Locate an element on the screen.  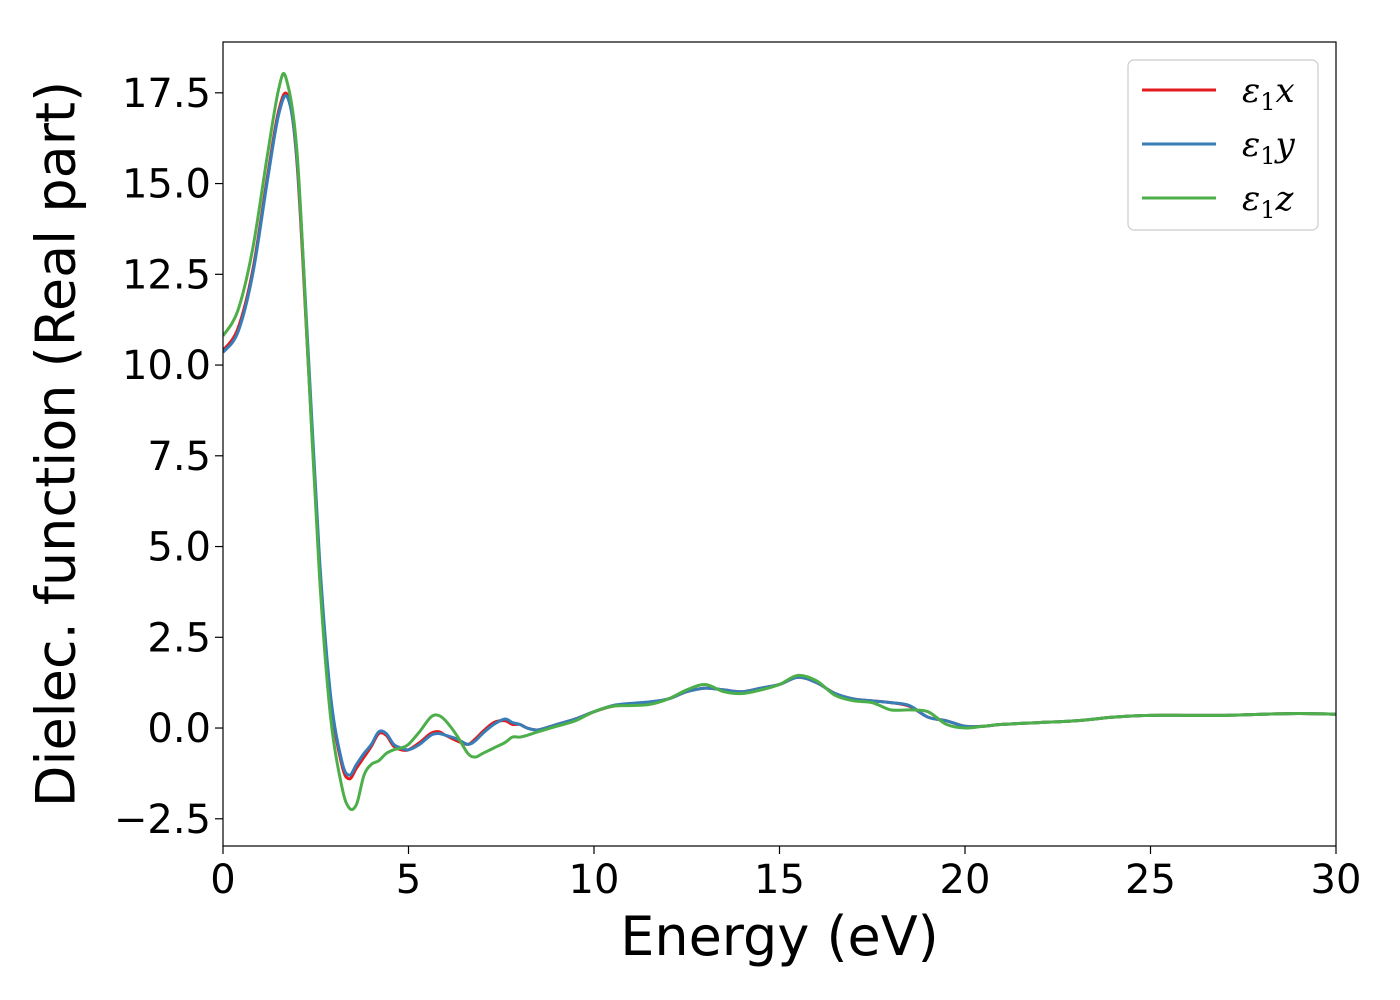
x-tick-label: 10 is located at coordinates (594, 880).